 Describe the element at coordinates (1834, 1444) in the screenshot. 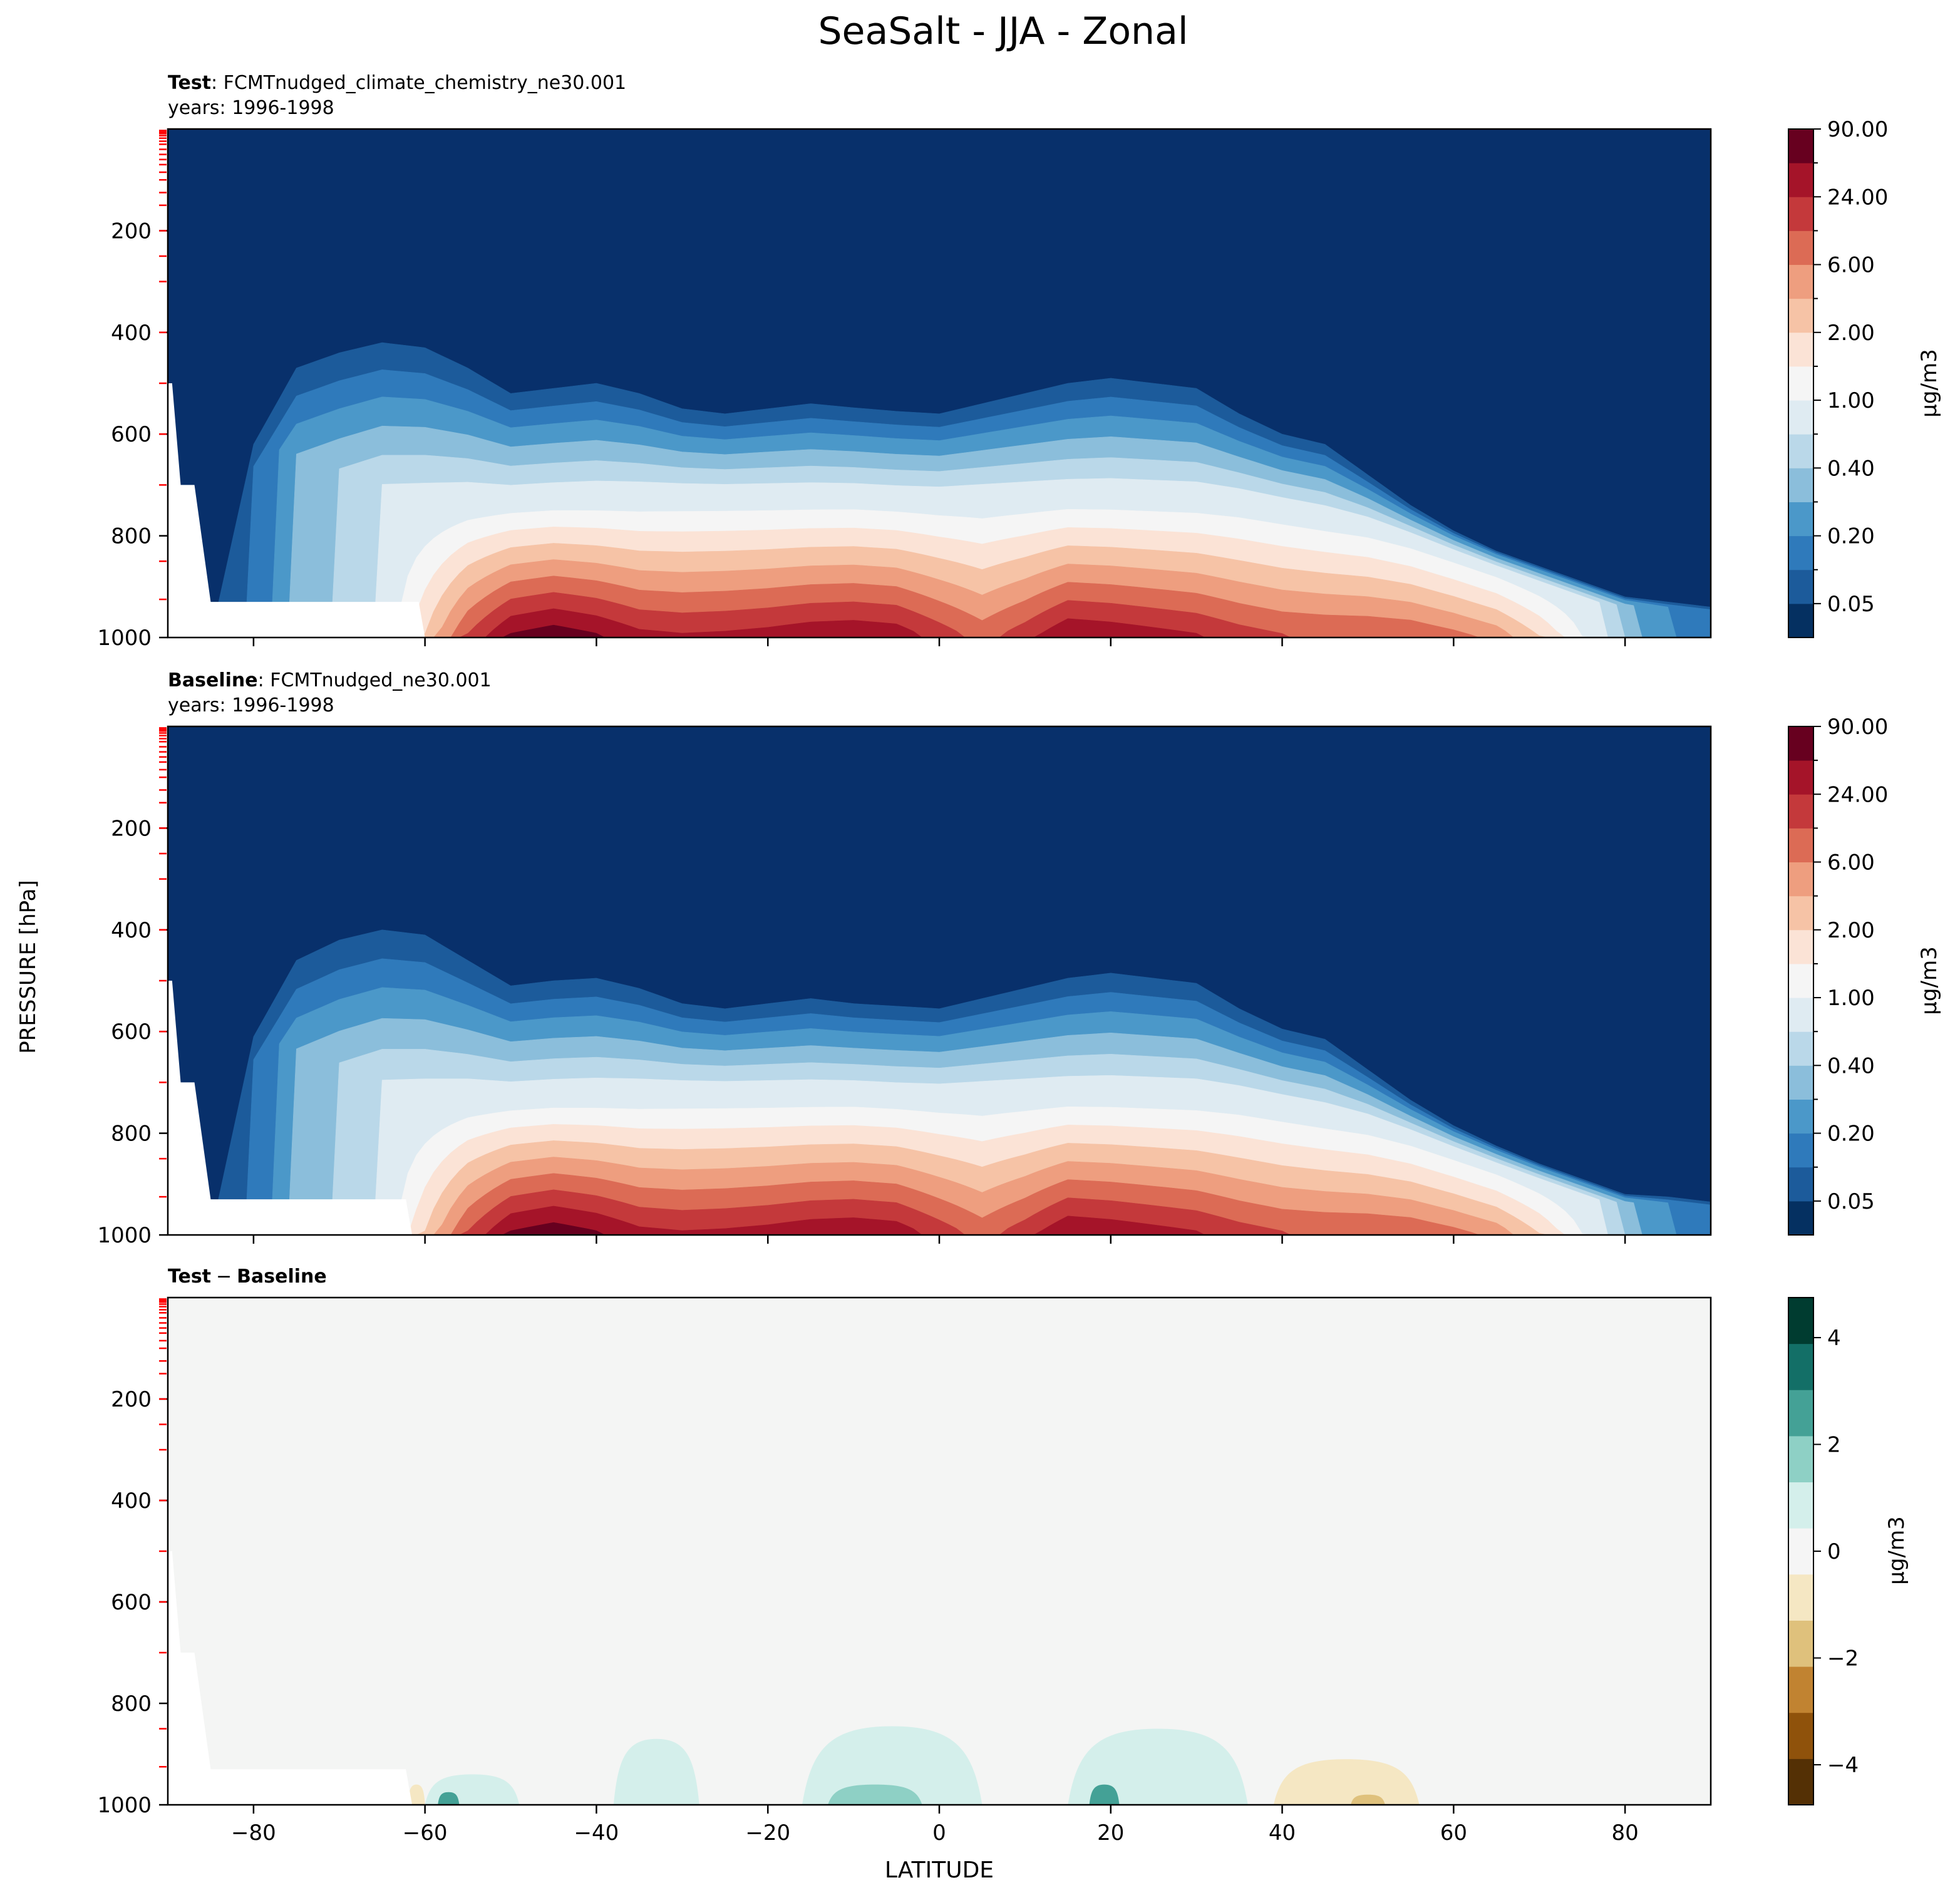

I see `colorbar-tick-label: 2` at that location.